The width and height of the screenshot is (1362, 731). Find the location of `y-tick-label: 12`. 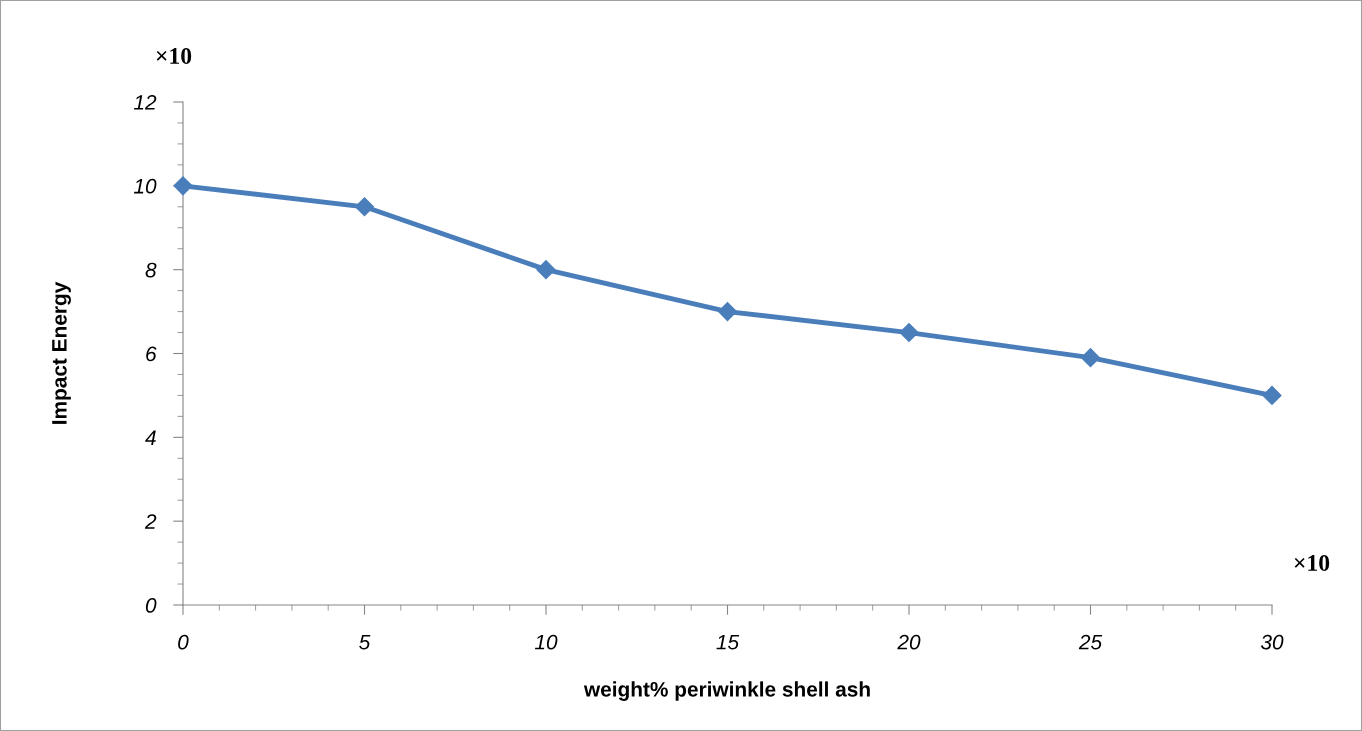

y-tick-label: 12 is located at coordinates (145, 102).